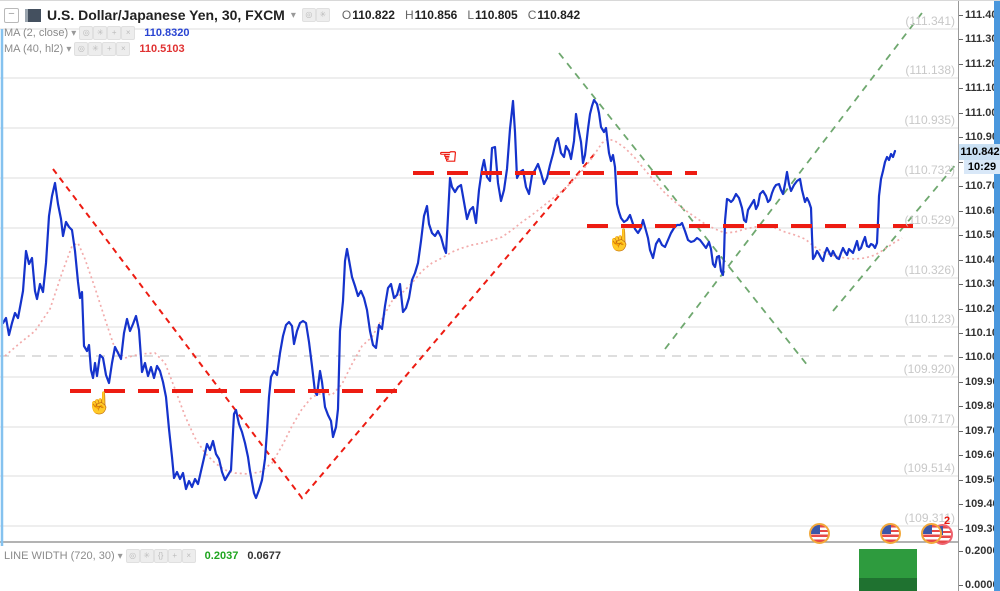  What do you see at coordinates (979, 113) in the screenshot?
I see `axis-tick-label: 111.000` at bounding box center [979, 113].